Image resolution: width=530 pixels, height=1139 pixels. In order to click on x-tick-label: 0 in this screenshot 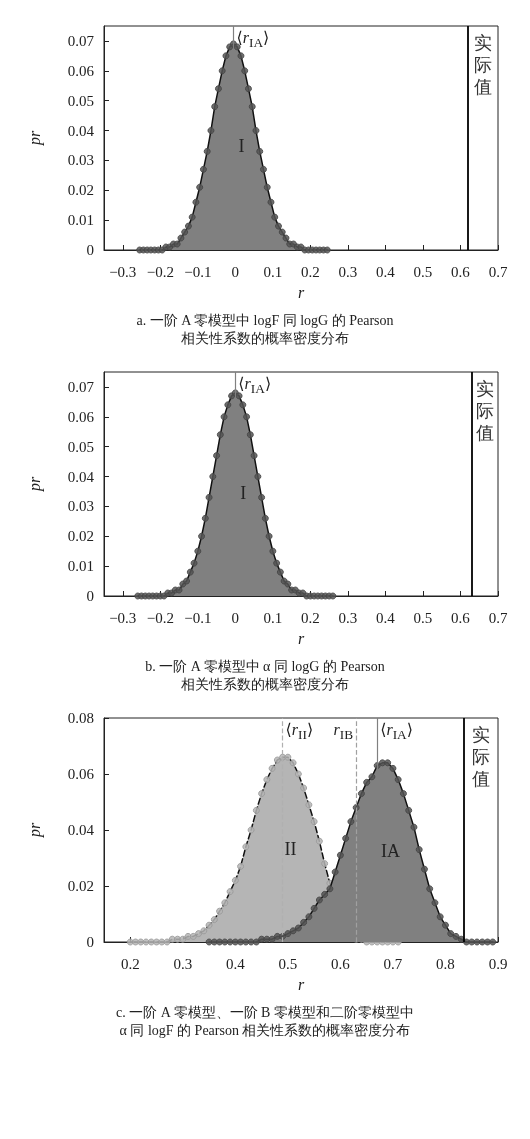, I will do `click(235, 271)`.